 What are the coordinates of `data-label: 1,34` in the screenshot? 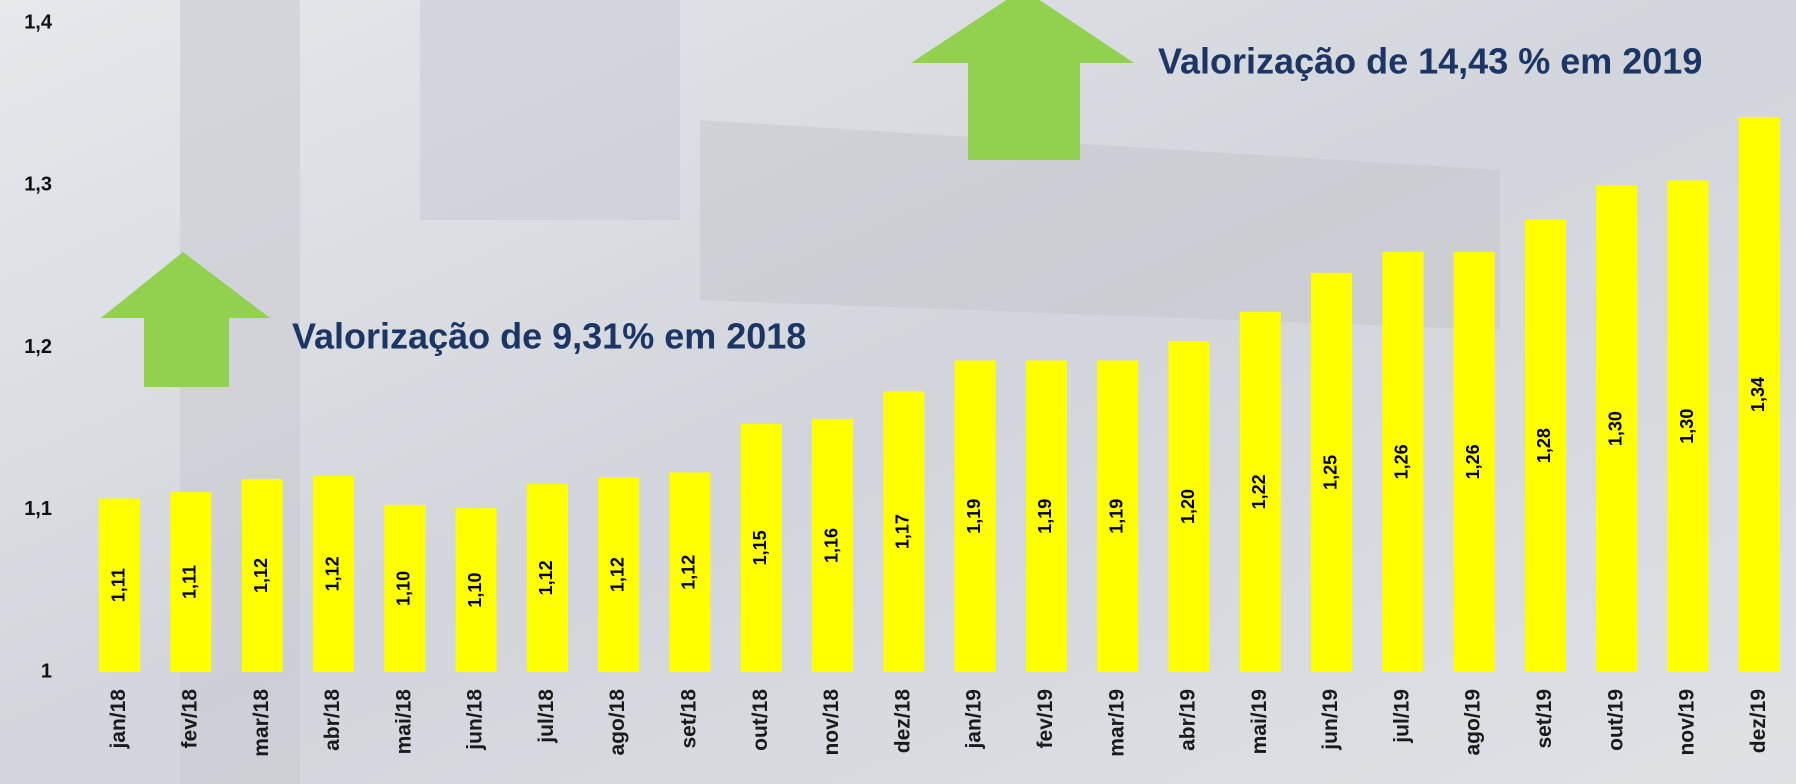 It's located at (1758, 394).